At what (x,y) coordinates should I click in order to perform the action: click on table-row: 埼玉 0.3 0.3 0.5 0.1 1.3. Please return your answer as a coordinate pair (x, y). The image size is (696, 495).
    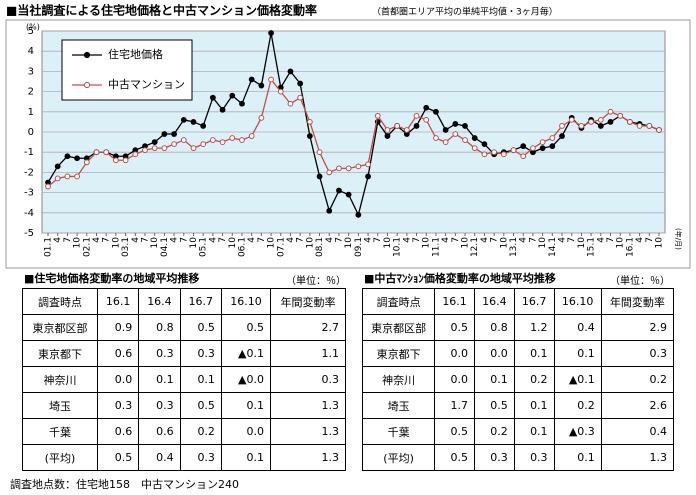
    Looking at the image, I should click on (184, 405).